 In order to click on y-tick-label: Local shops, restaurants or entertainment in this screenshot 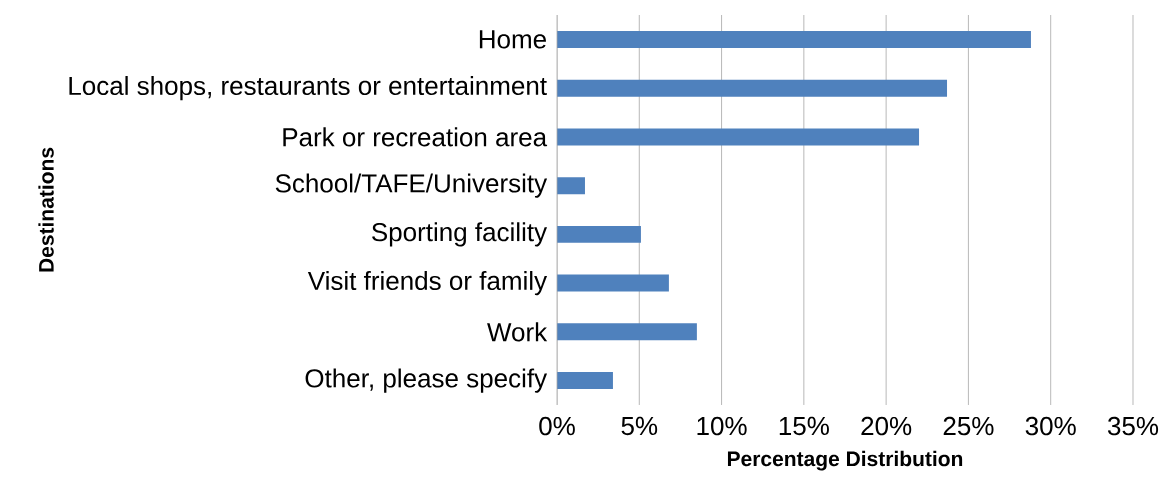, I will do `click(308, 88)`.